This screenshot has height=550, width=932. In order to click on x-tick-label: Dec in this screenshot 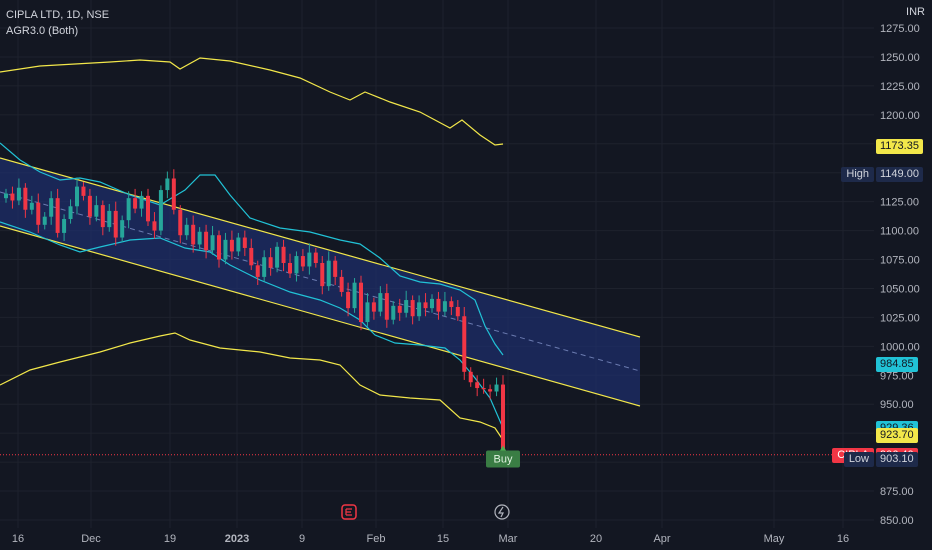, I will do `click(91, 539)`.